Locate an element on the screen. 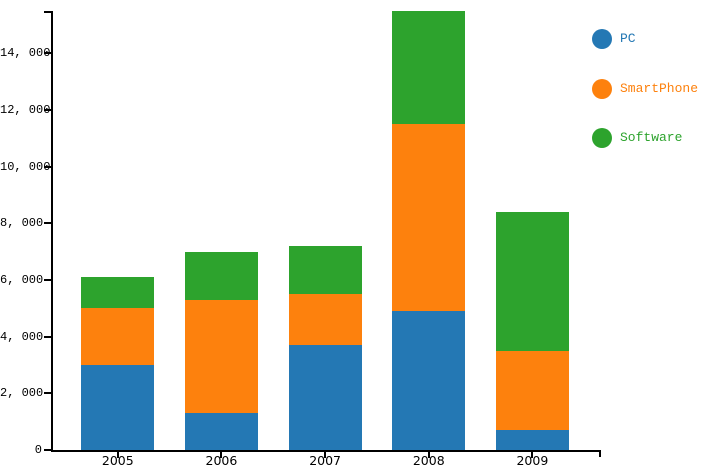 This screenshot has width=704, height=472. x-tick-label-2008: 2008 is located at coordinates (428, 460).